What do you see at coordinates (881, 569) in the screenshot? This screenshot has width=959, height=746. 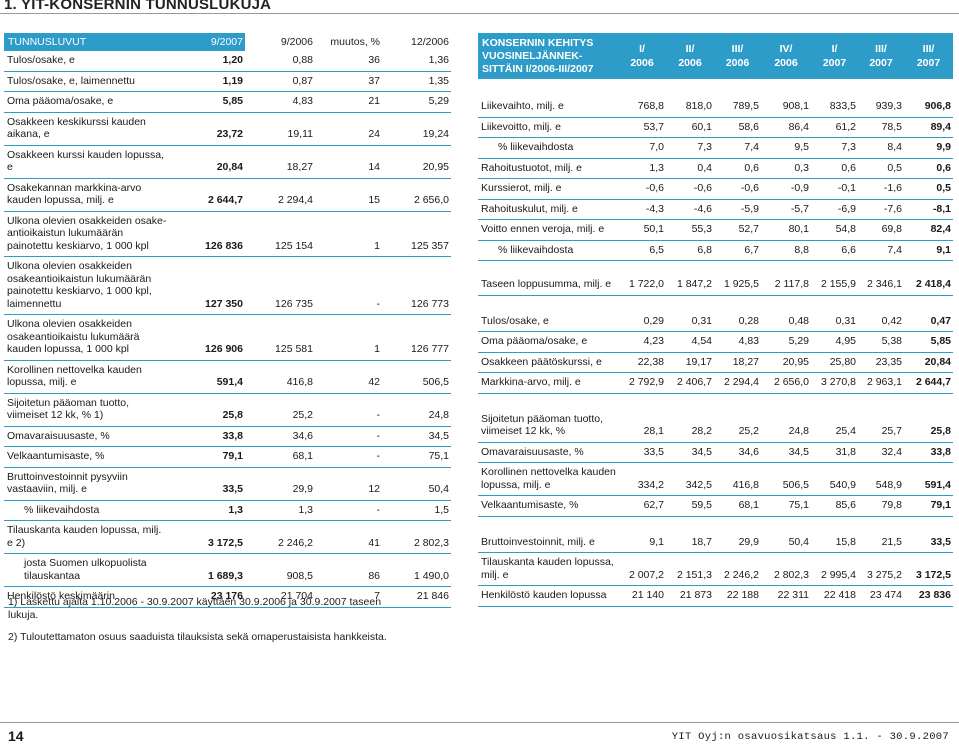 I see `row-value: 3 275,2` at bounding box center [881, 569].